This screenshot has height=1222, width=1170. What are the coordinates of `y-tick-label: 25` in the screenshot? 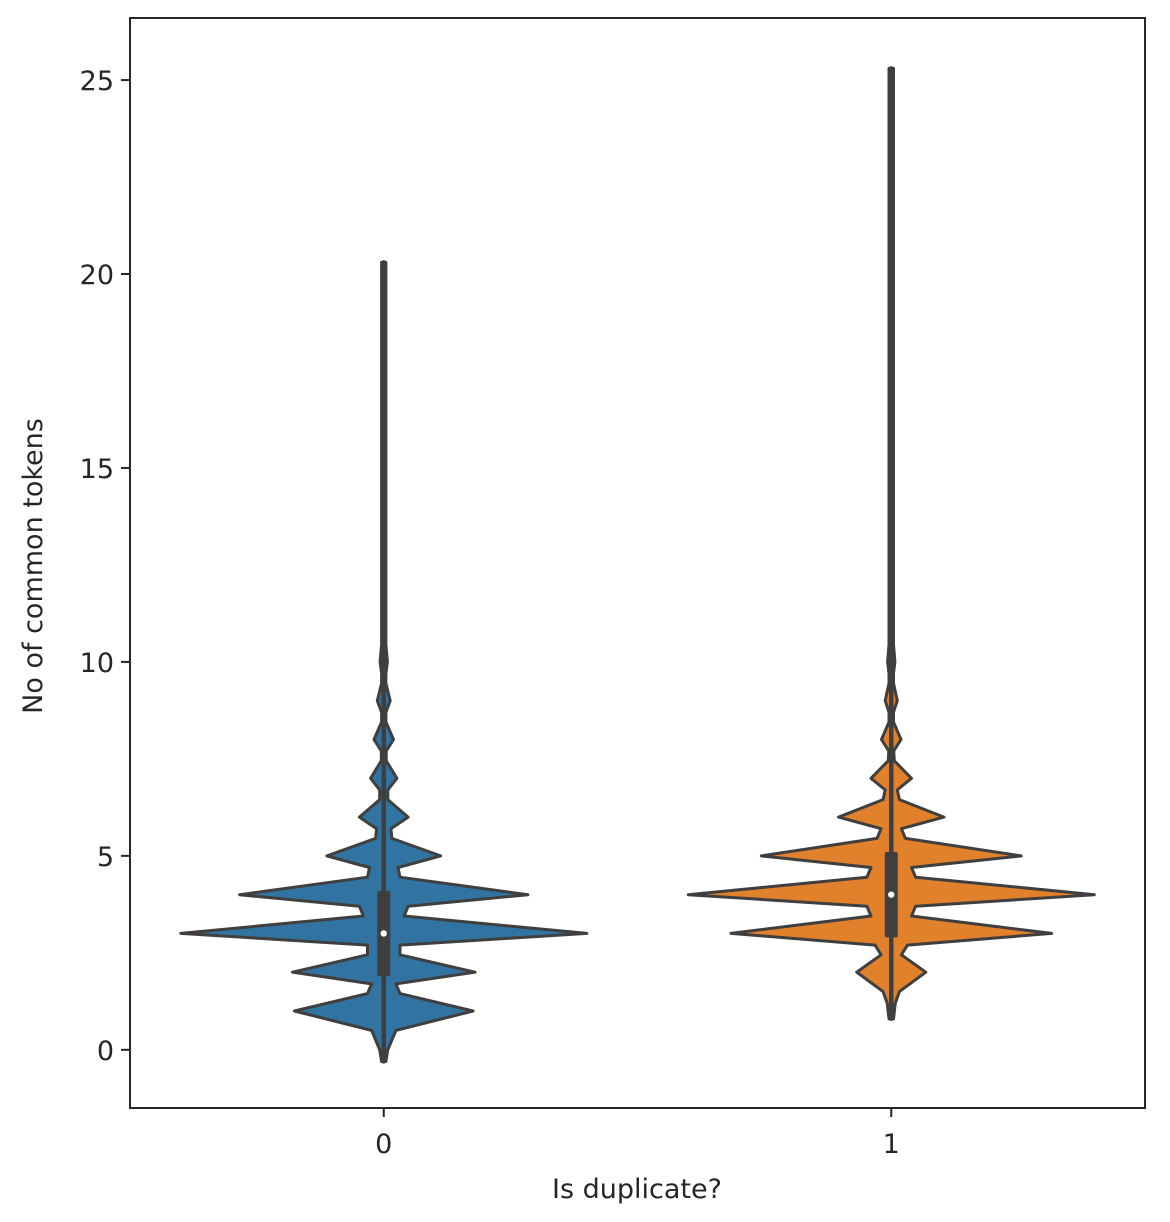 It's located at (97, 81).